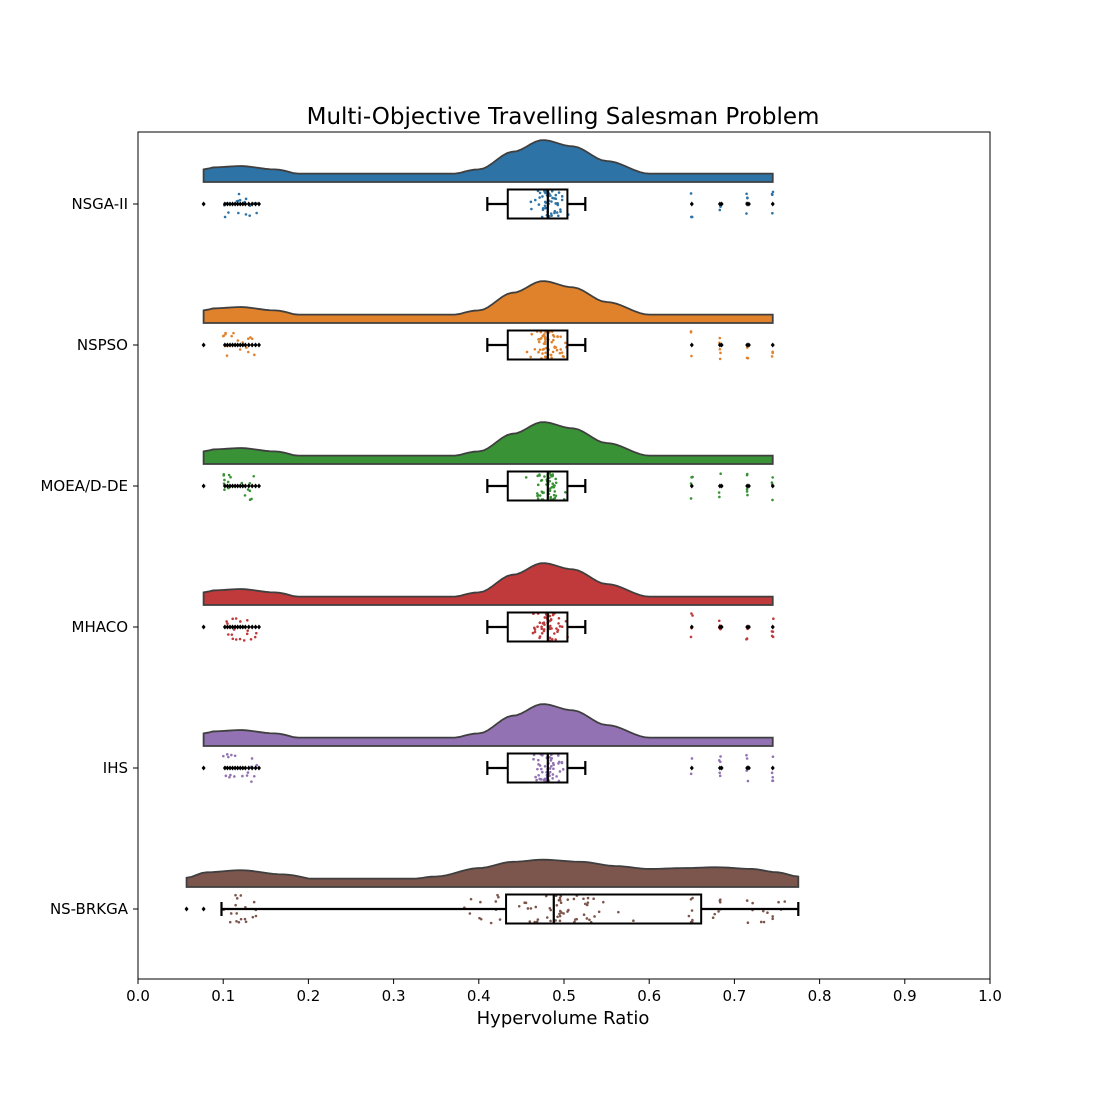  Describe the element at coordinates (479, 996) in the screenshot. I see `x-tick-label: 0.4` at that location.